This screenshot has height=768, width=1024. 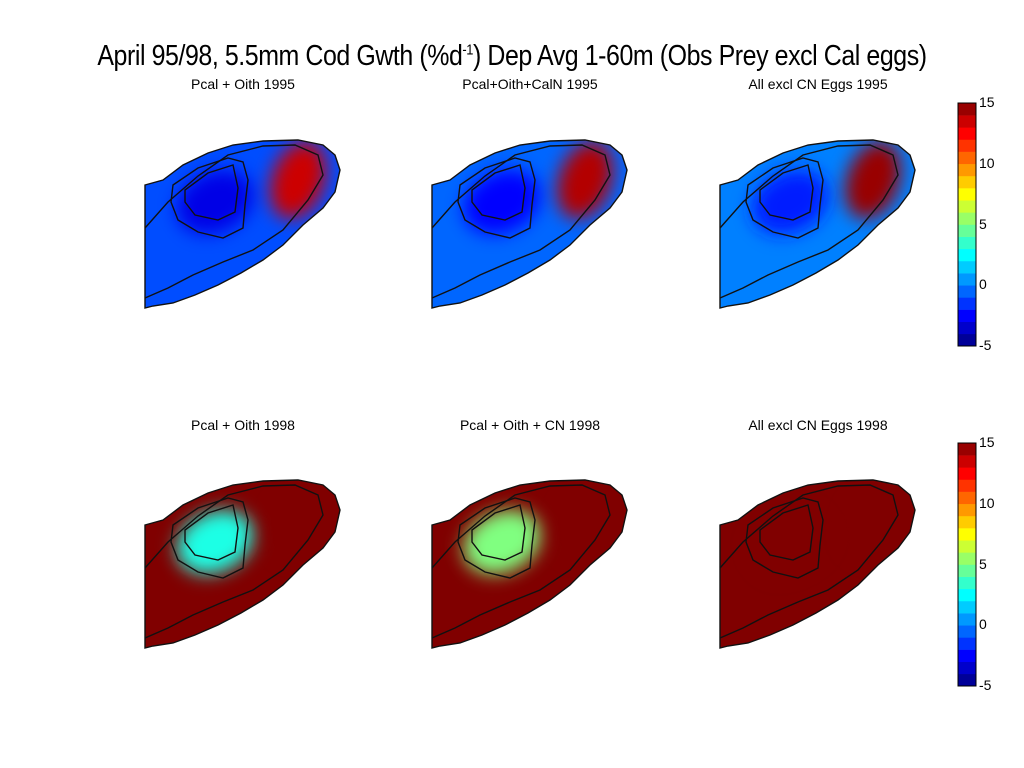 I want to click on panel-title-3: All excl CN Eggs 1995, so click(x=818, y=84).